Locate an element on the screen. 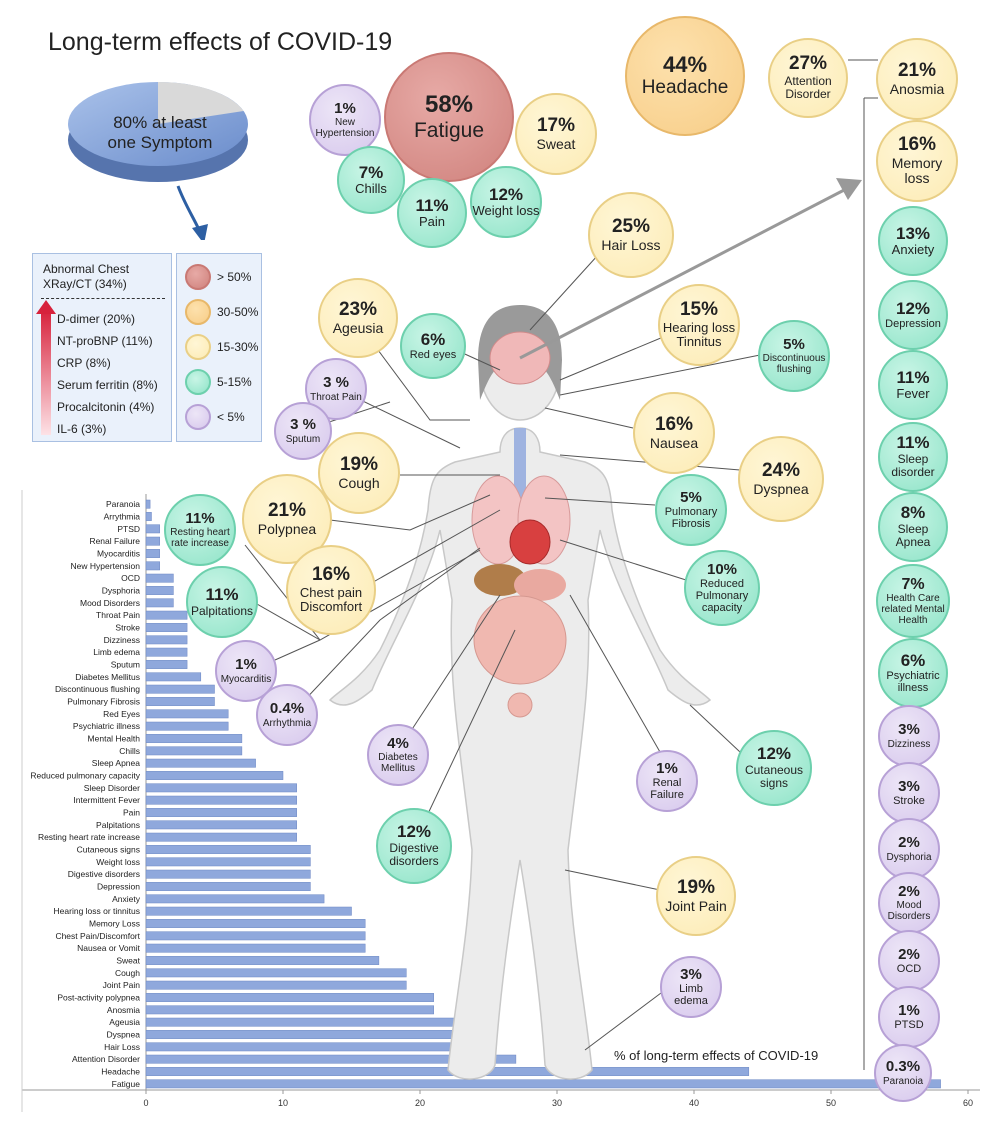 The height and width of the screenshot is (1146, 1000). symptom-circle-stroke: 3% Stroke is located at coordinates (909, 793).